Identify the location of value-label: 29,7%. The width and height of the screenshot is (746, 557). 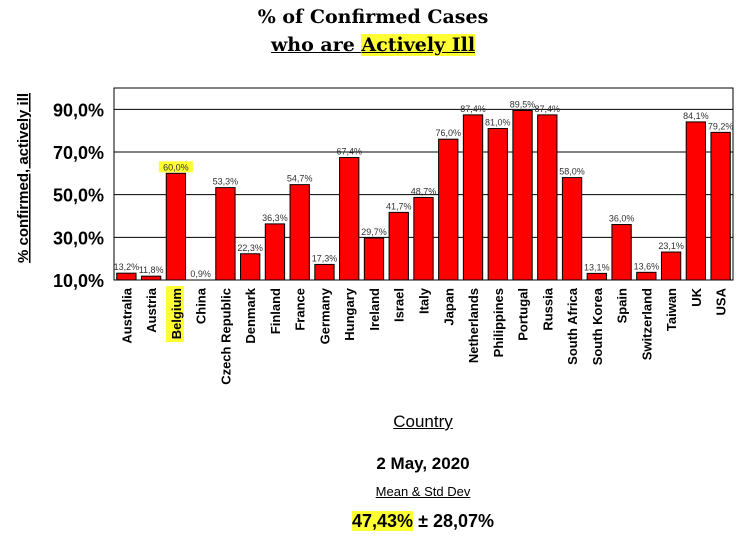
(374, 232).